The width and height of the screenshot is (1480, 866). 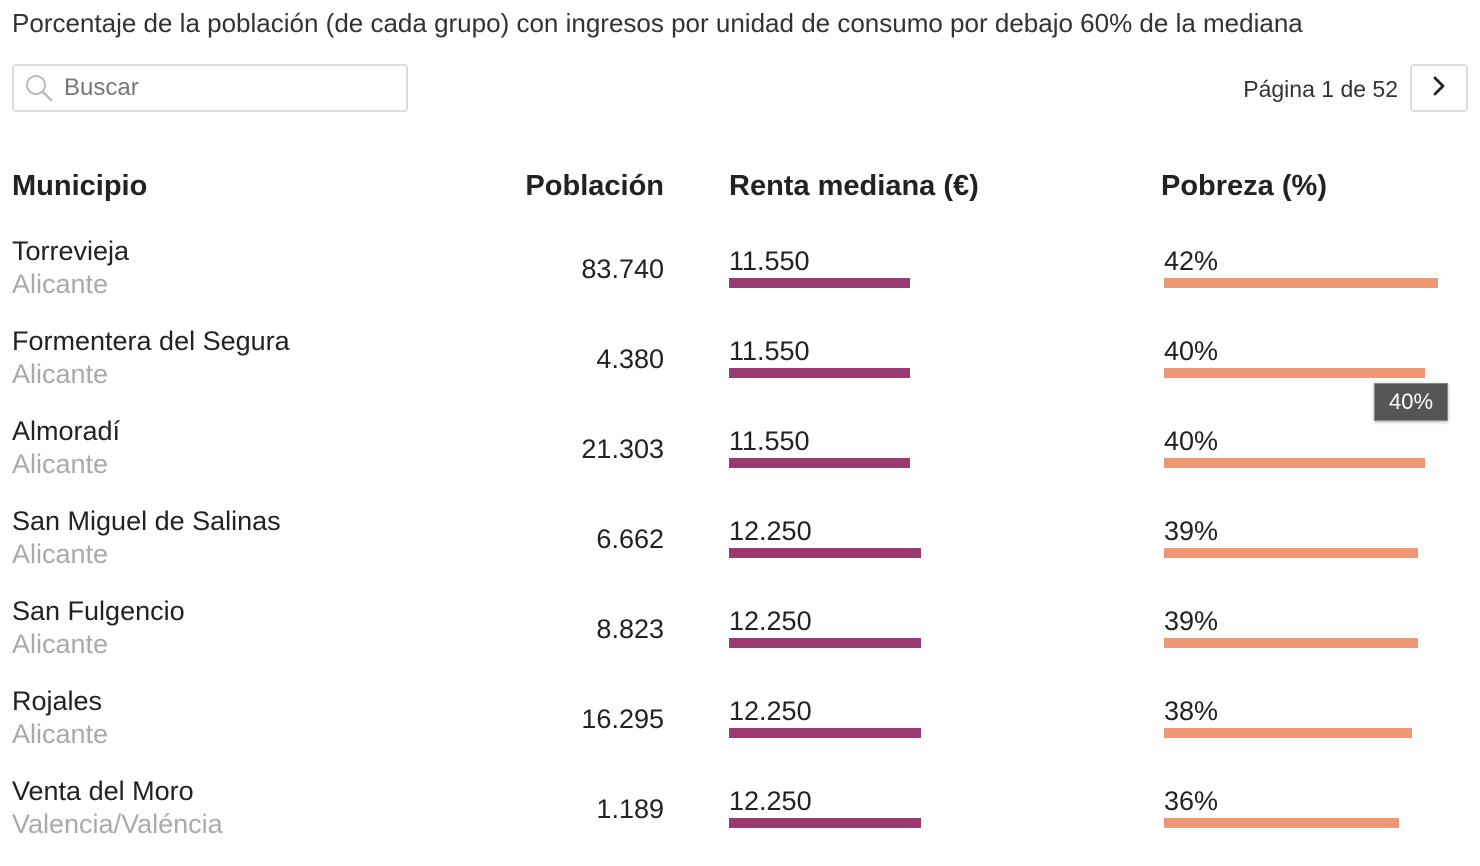 I want to click on municipio-name: San Miguel de Salinas, so click(x=146, y=521).